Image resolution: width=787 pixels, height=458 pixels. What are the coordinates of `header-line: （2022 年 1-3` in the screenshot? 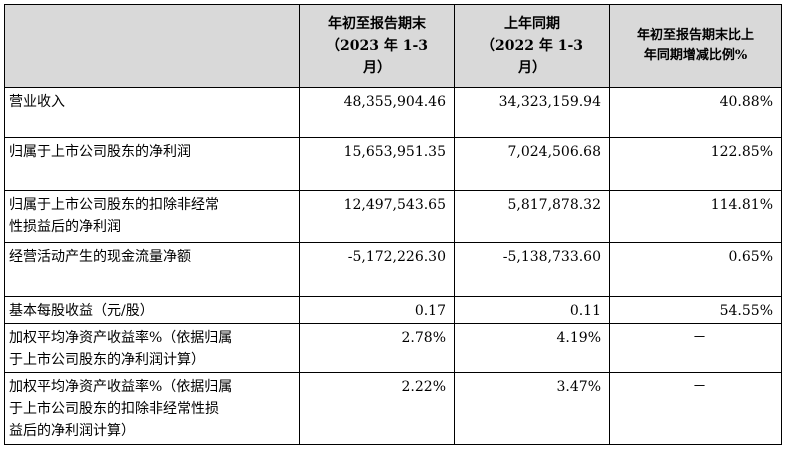 It's located at (531, 46).